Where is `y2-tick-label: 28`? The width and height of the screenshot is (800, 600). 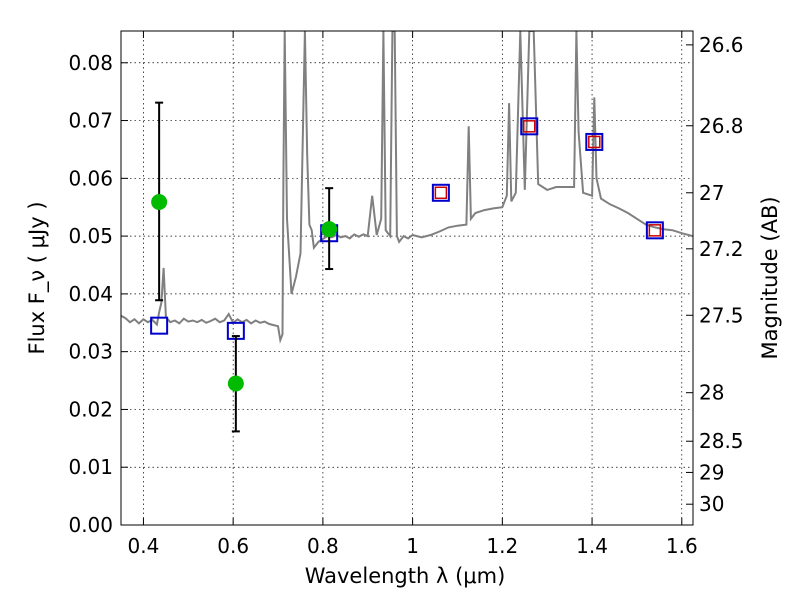 y2-tick-label: 28 is located at coordinates (711, 393).